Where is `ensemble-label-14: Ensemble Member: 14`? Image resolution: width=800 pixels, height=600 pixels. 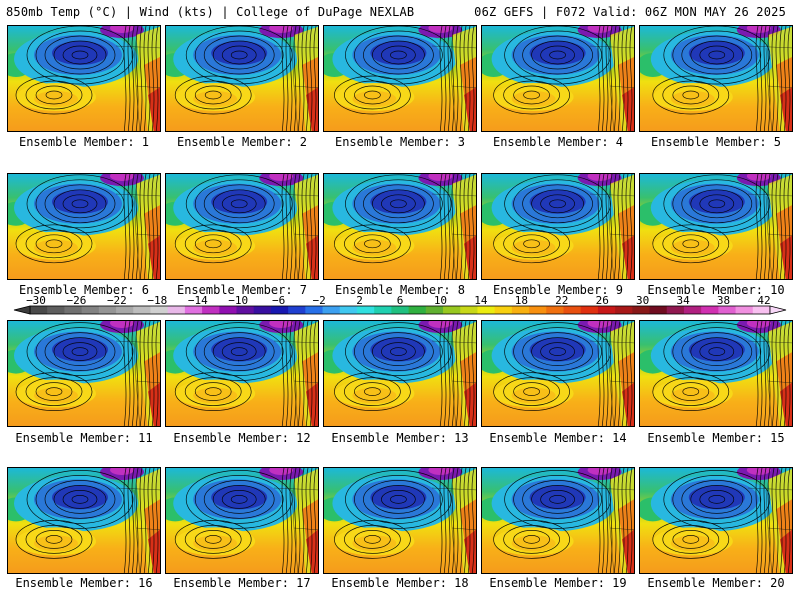 ensemble-label-14: Ensemble Member: 14 is located at coordinates (558, 438).